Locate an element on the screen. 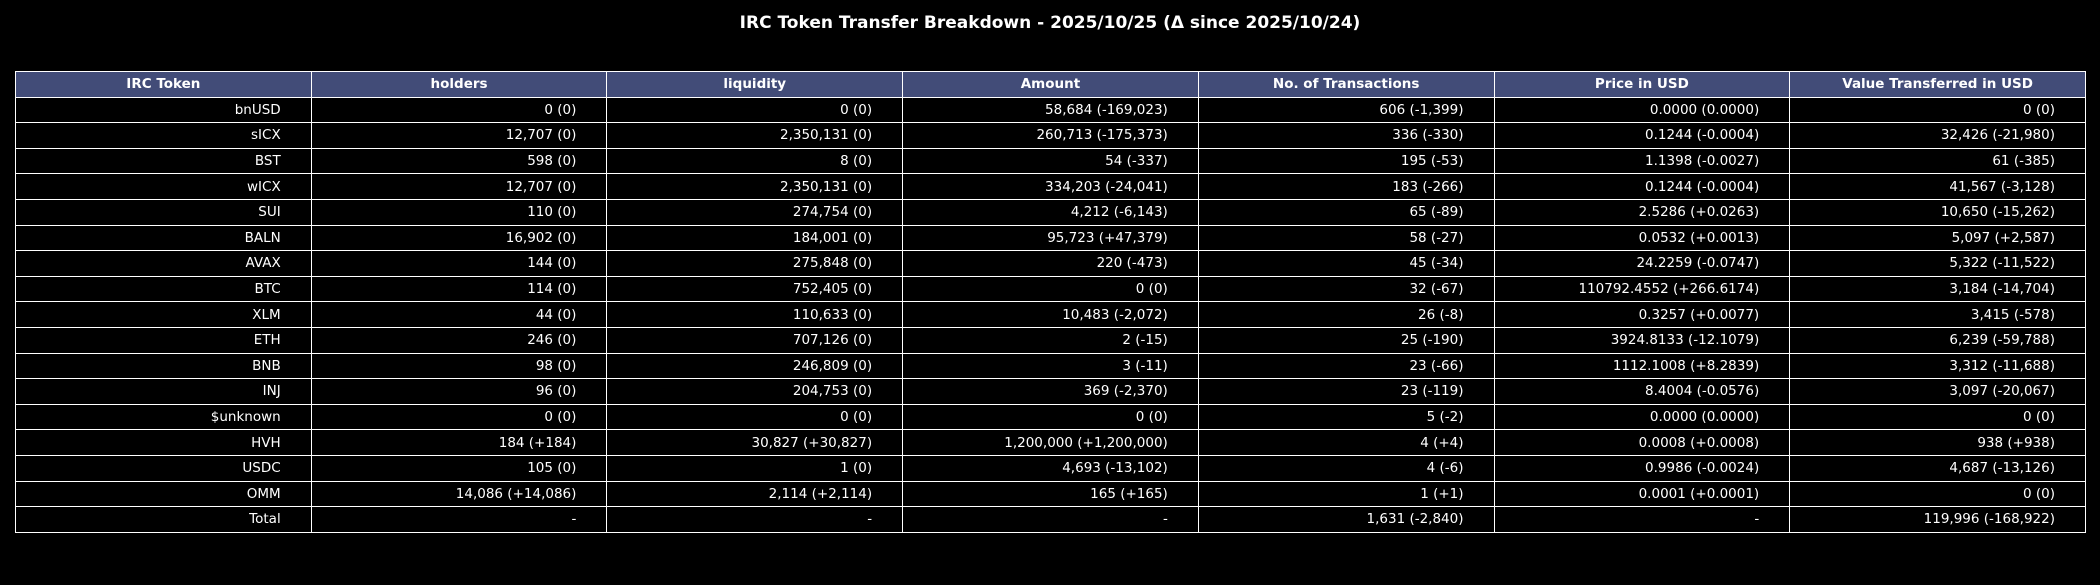 This screenshot has height=585, width=2100. cell-amount: 10,483 (-2,072) is located at coordinates (1050, 314).